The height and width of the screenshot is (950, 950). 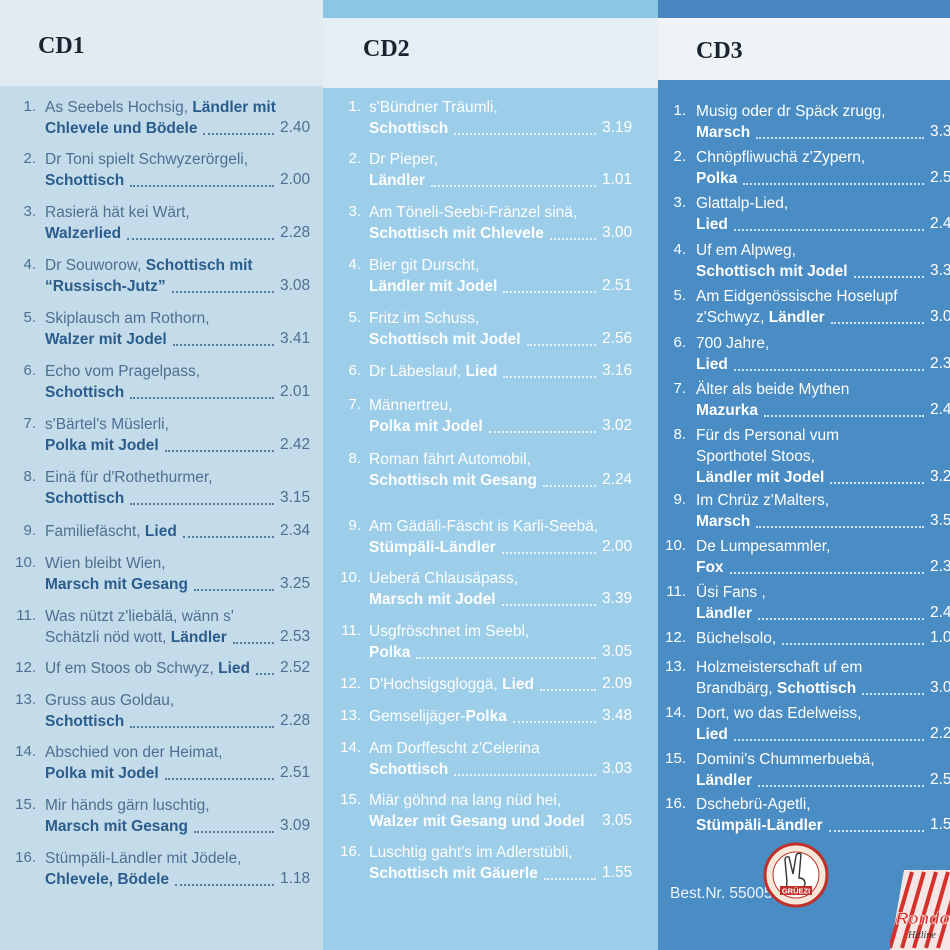 What do you see at coordinates (350, 747) in the screenshot?
I see `track-number: 14.` at bounding box center [350, 747].